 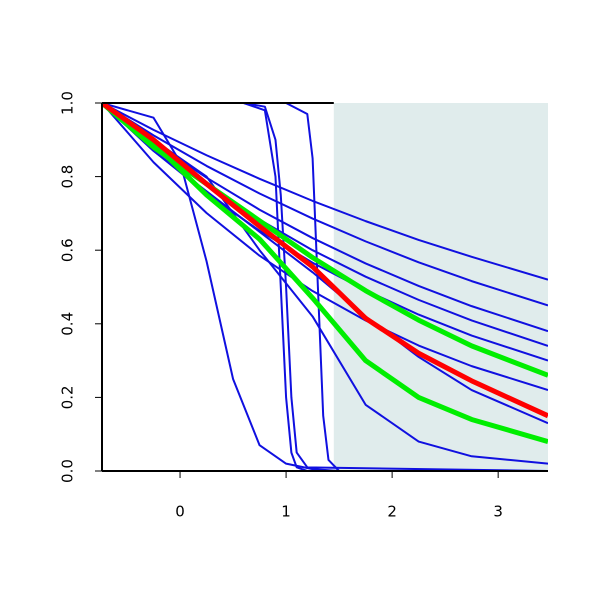 What do you see at coordinates (68, 324) in the screenshot?
I see `y-tick-label: 0.4` at bounding box center [68, 324].